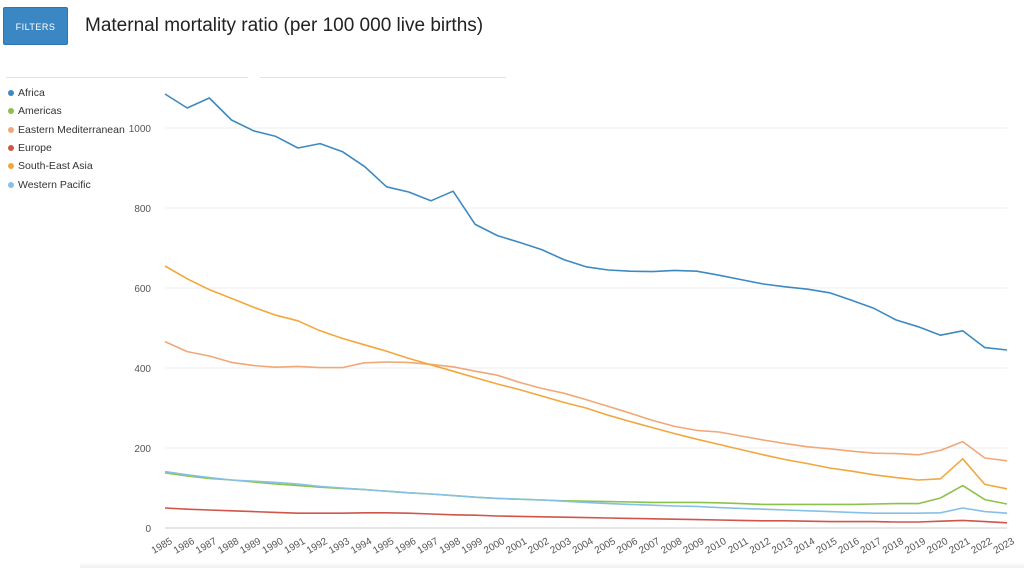  Describe the element at coordinates (716, 546) in the screenshot. I see `x-tick-label: 2010` at that location.